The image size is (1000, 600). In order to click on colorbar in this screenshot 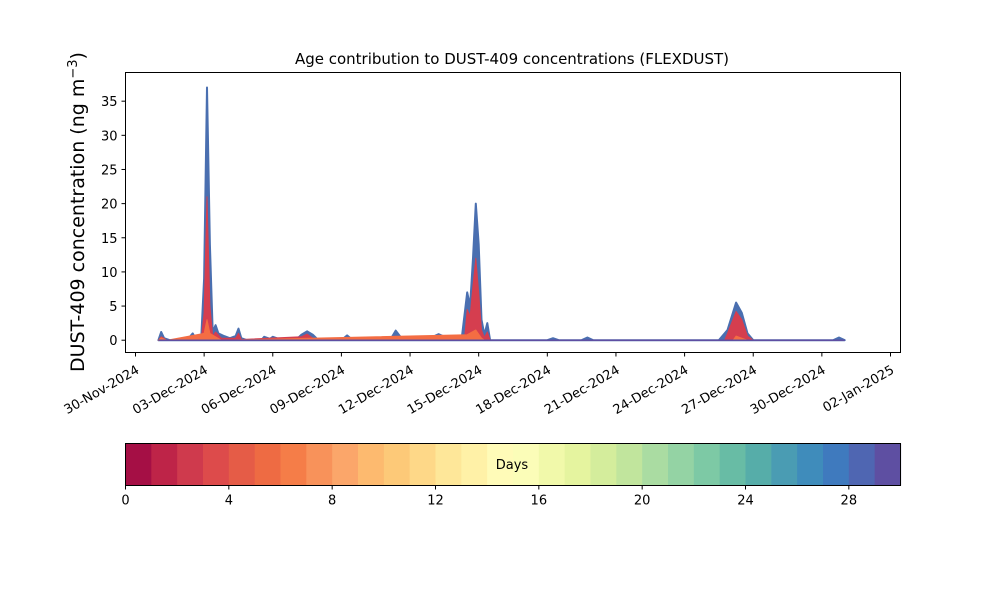, I will do `click(513, 464)`.